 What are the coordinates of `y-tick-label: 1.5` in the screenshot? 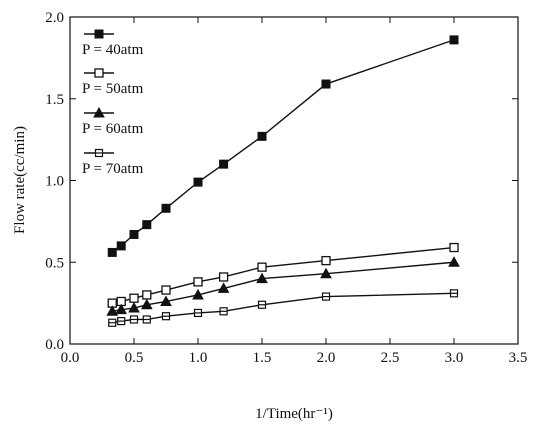 It's located at (54, 100).